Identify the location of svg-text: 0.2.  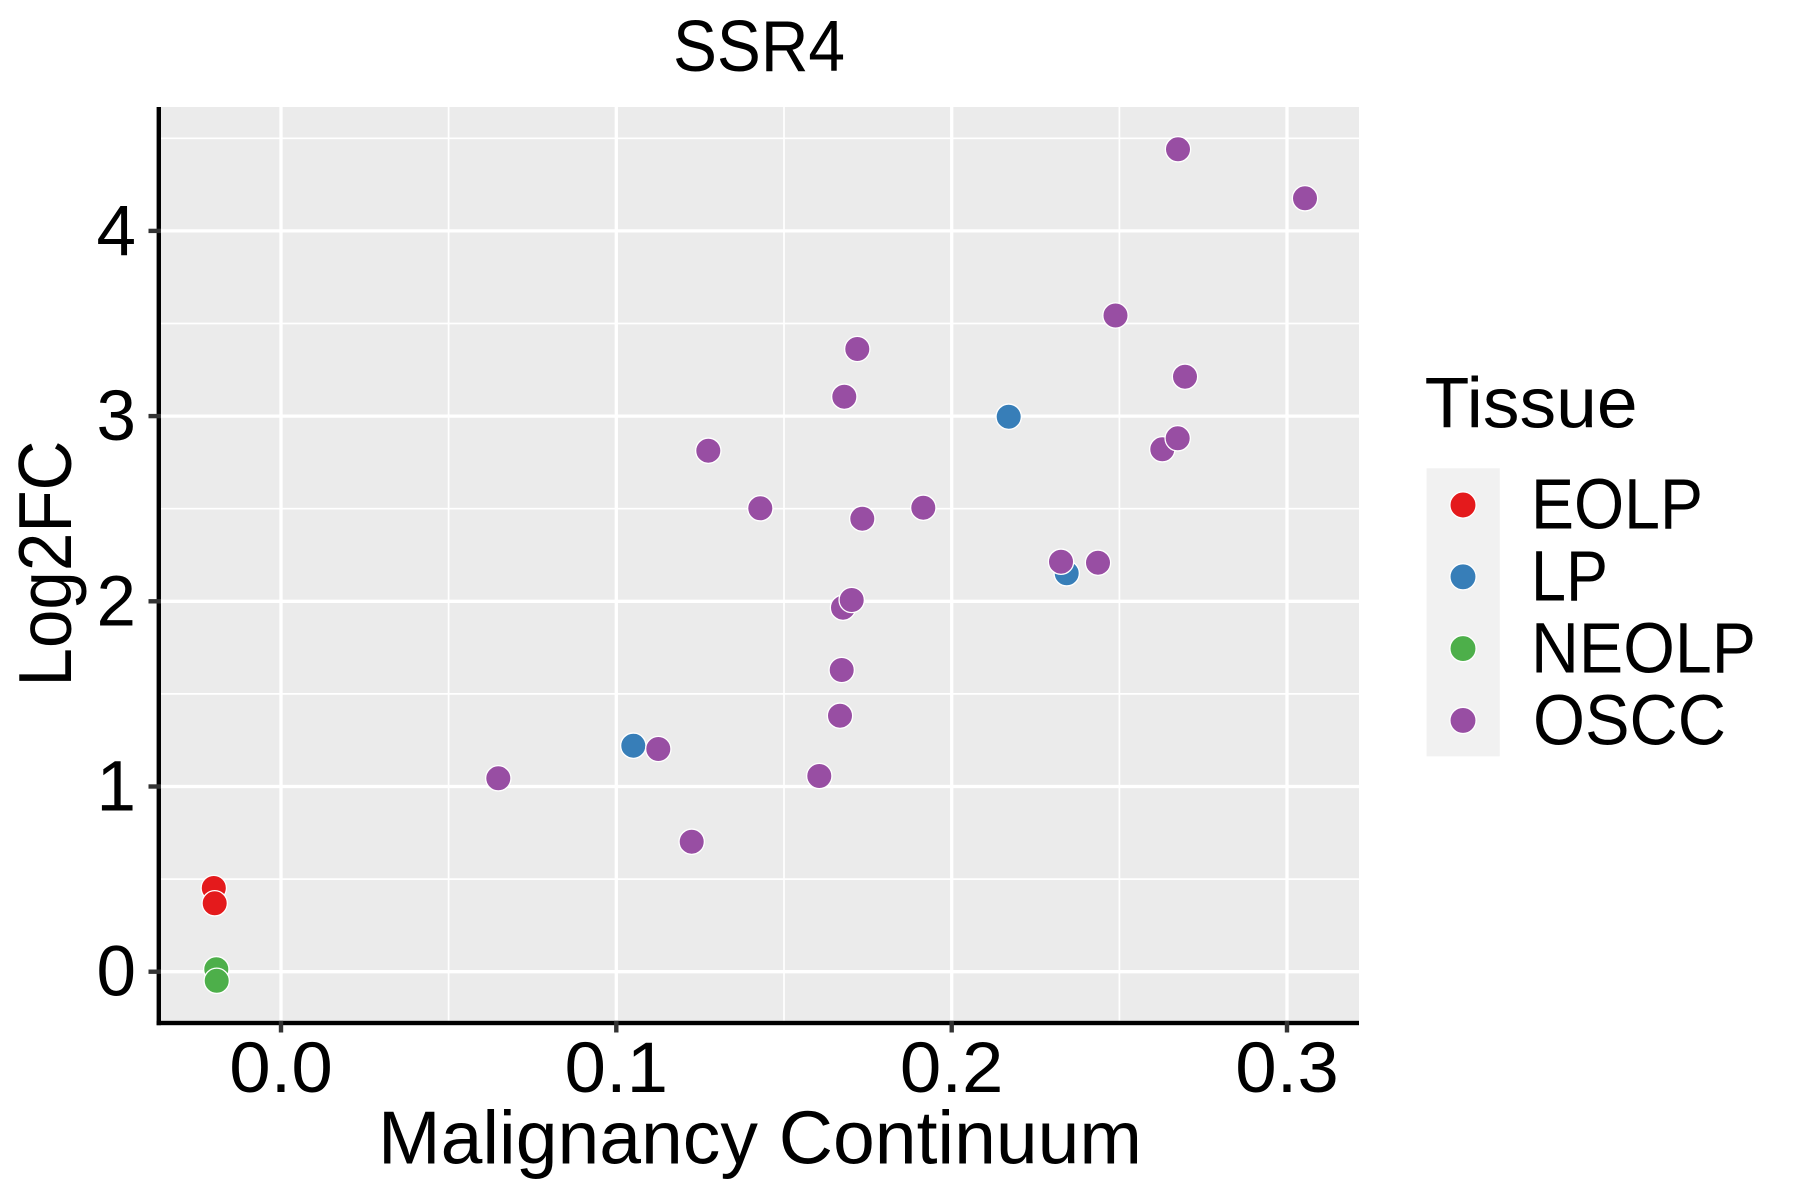
(952, 1068).